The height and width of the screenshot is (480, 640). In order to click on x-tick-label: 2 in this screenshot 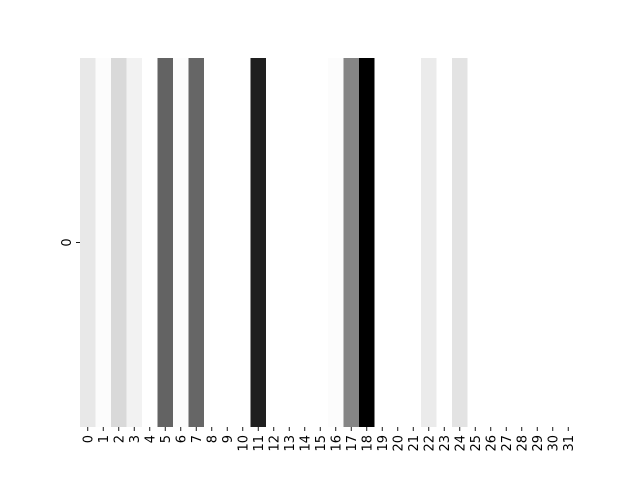, I will do `click(119, 439)`.